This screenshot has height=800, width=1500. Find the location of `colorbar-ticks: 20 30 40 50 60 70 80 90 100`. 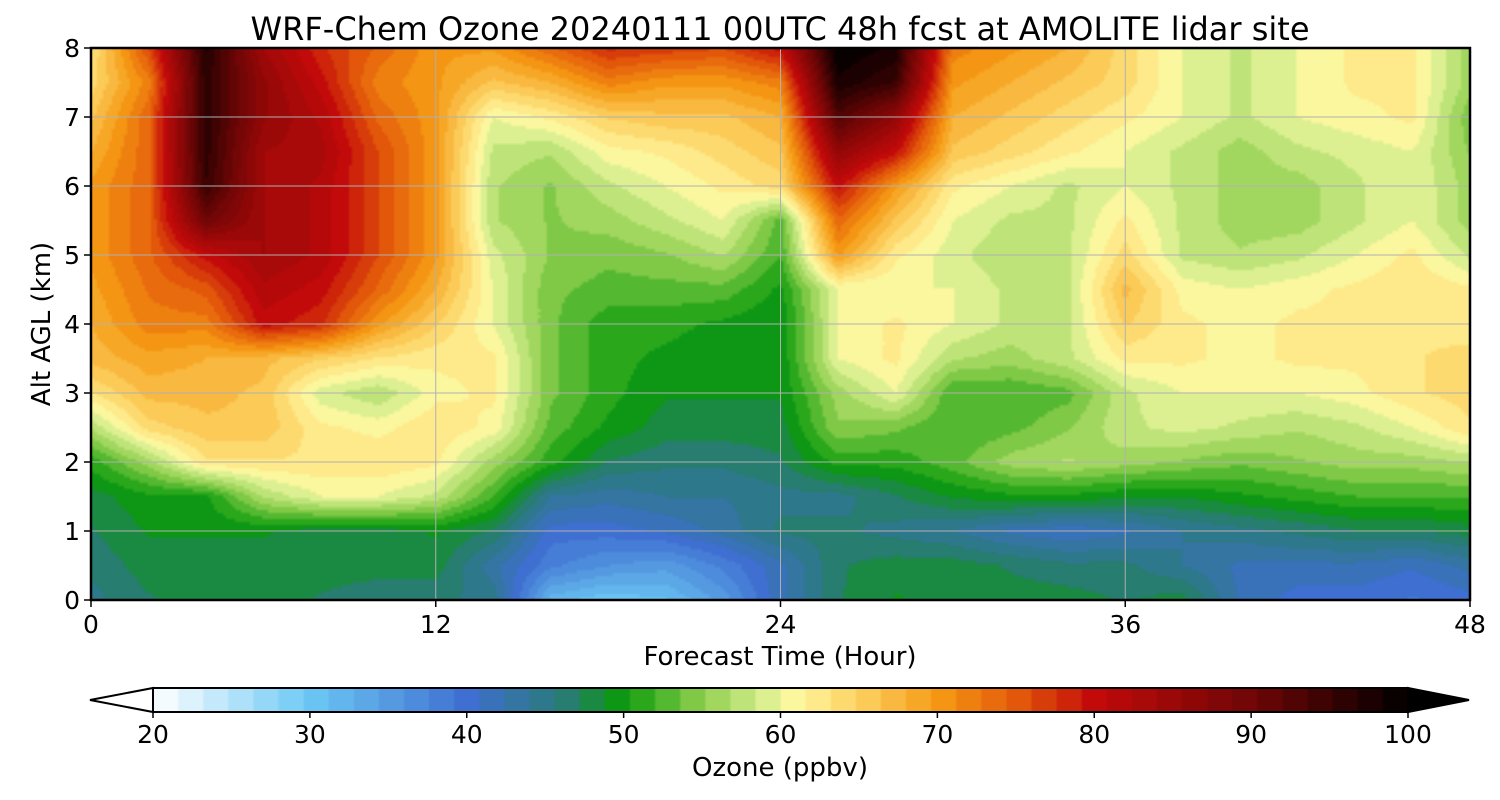

colorbar-ticks: 20 30 40 50 60 70 80 90 100 is located at coordinates (784, 730).